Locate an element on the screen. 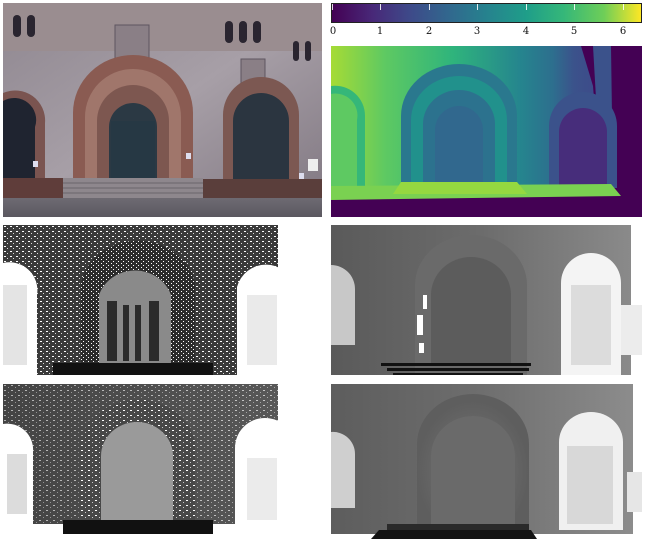 This screenshot has width=646, height=540. sparse-depth-panel-b is located at coordinates (162, 461).